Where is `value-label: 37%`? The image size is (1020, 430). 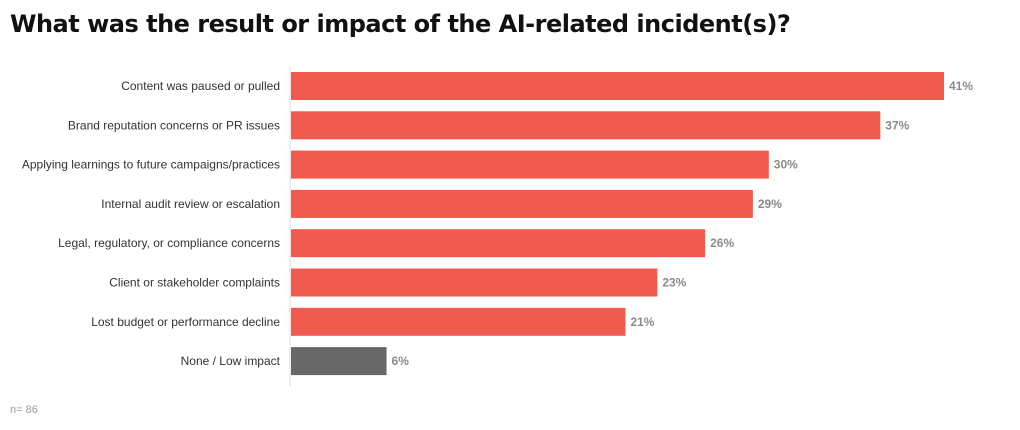
value-label: 37% is located at coordinates (897, 125).